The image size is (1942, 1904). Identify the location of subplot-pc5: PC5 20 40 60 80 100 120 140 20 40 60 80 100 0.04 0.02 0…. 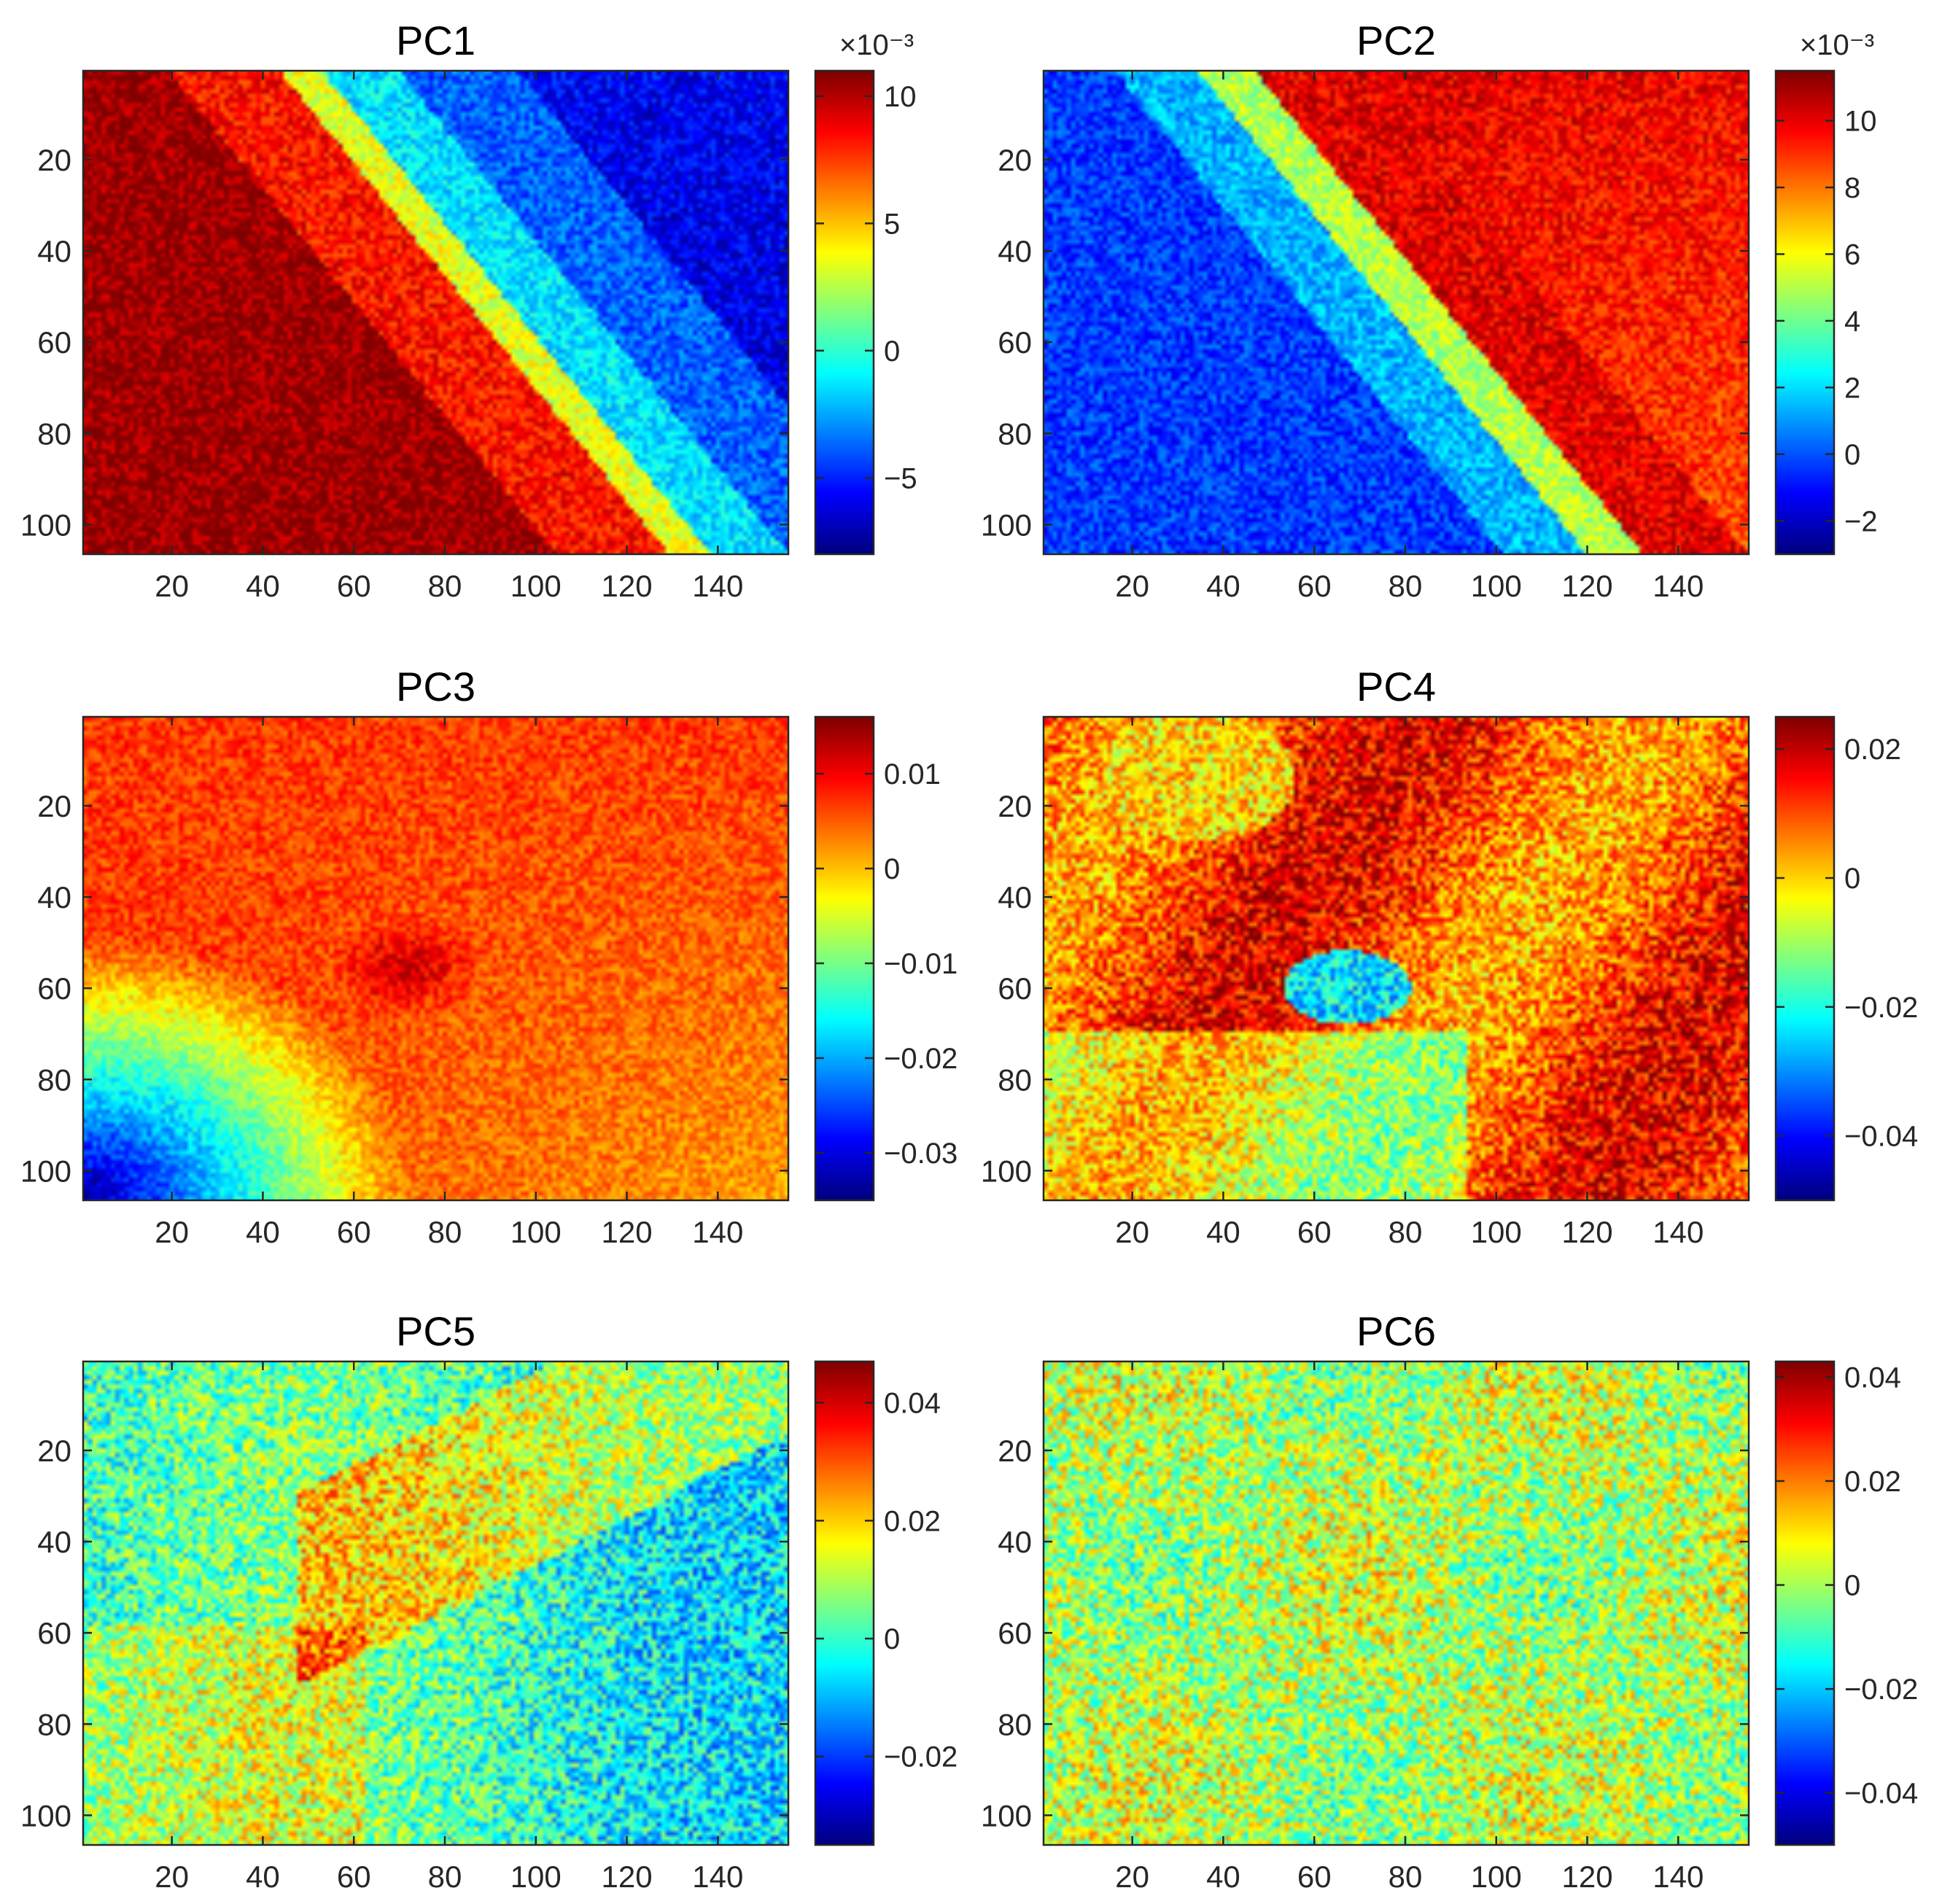
(489, 1601).